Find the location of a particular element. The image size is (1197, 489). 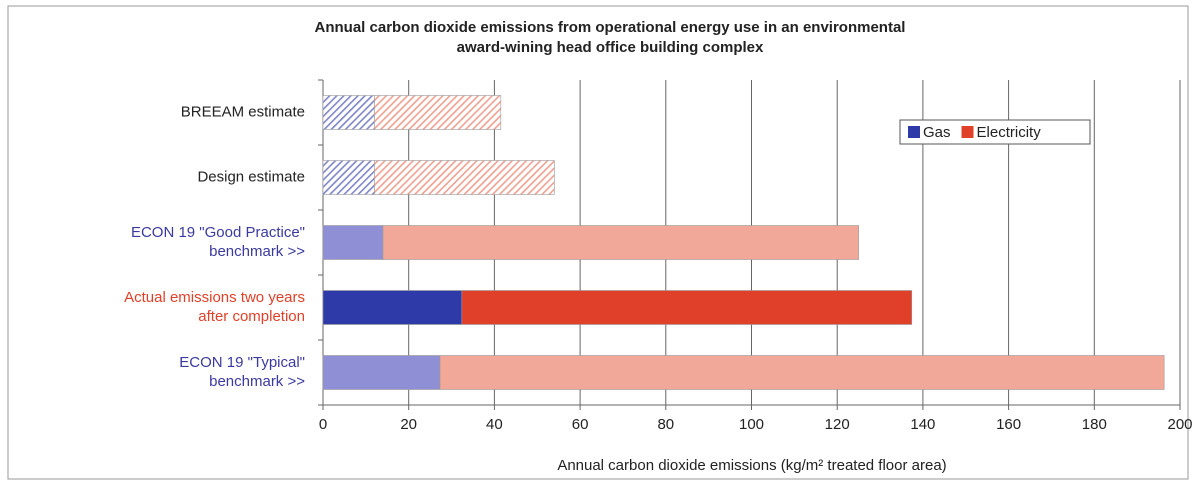

y-tick-label: Design estimate is located at coordinates (251, 176).